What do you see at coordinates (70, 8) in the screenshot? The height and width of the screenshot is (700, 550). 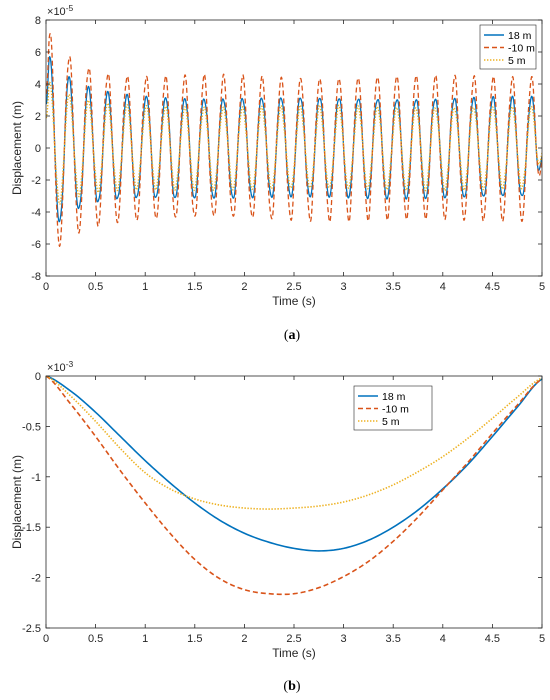 I see `y-exponent-power: -5` at bounding box center [70, 8].